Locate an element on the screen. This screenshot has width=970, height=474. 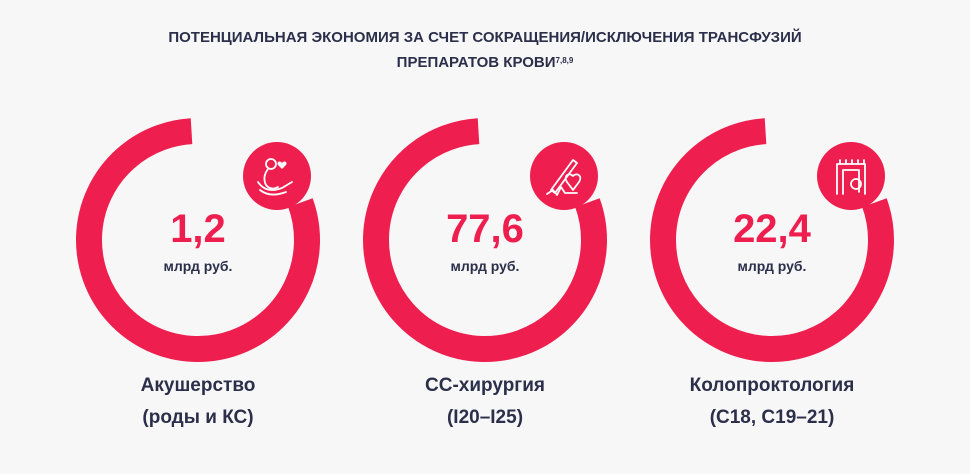
card-label: Колопроктология is located at coordinates (772, 385).